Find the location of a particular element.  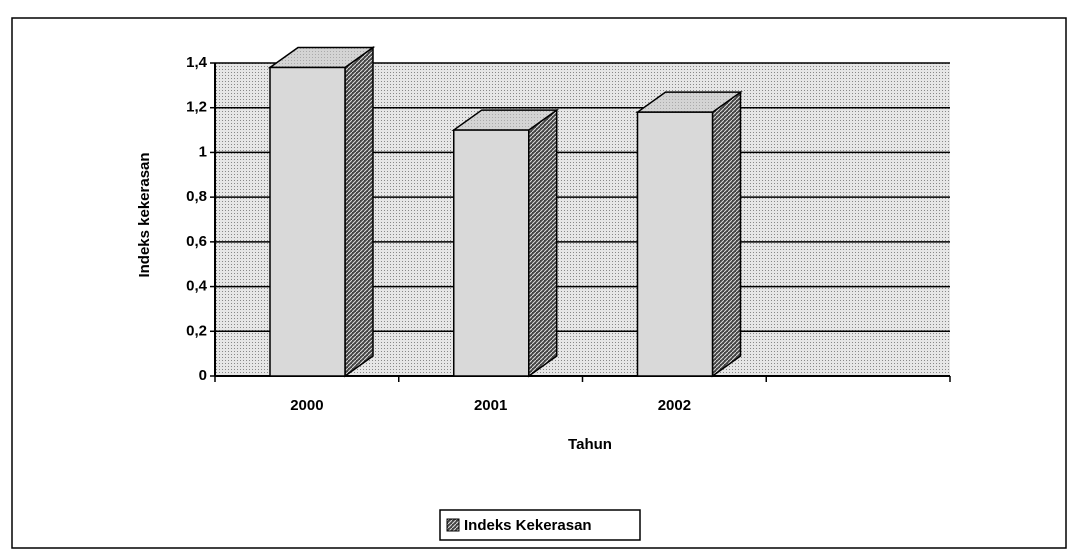

y-tick-label: 1 is located at coordinates (203, 151).